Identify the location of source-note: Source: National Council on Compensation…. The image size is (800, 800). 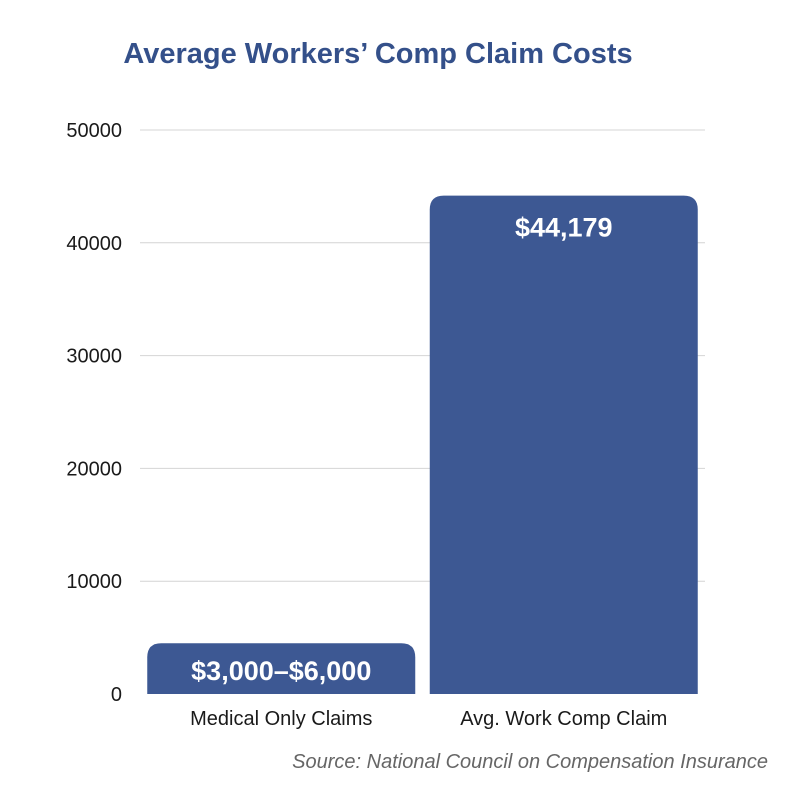
(530, 762).